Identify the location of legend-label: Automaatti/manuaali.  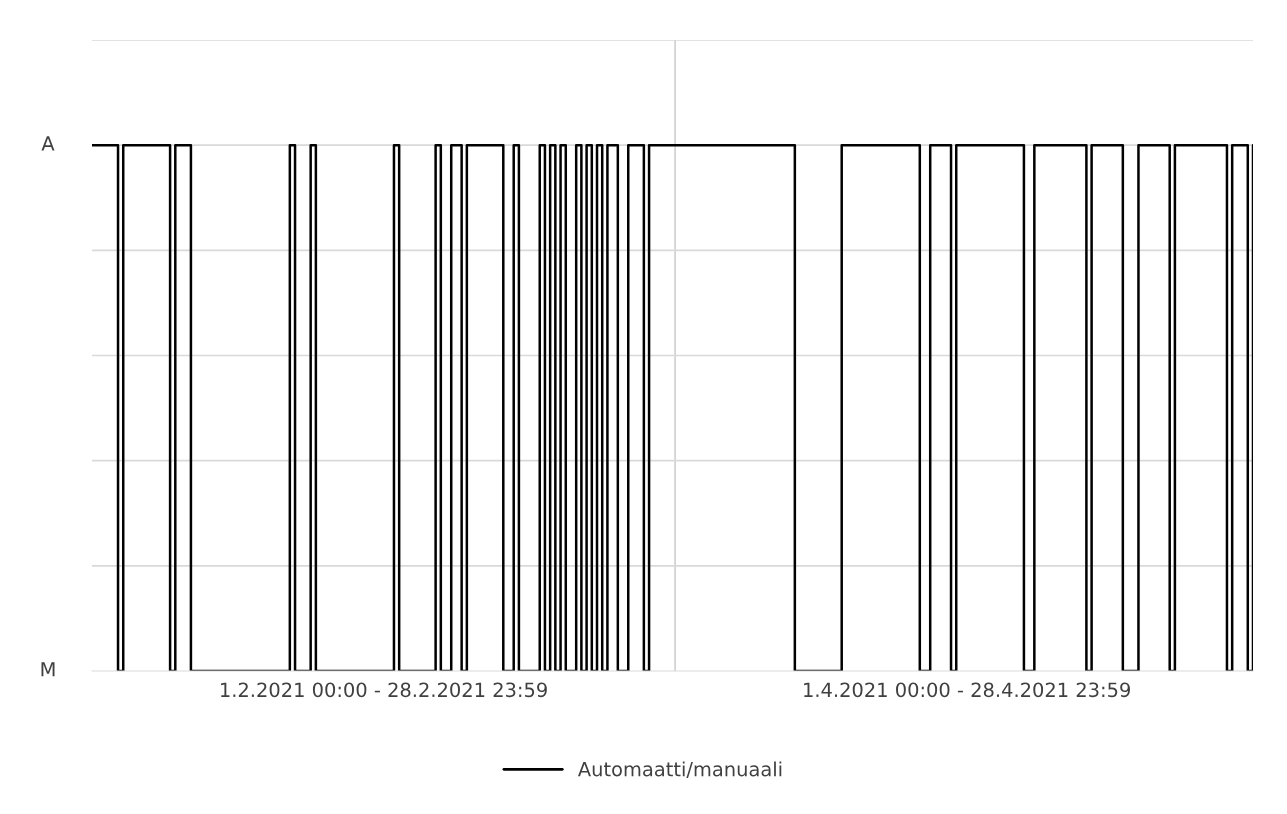
(679, 769).